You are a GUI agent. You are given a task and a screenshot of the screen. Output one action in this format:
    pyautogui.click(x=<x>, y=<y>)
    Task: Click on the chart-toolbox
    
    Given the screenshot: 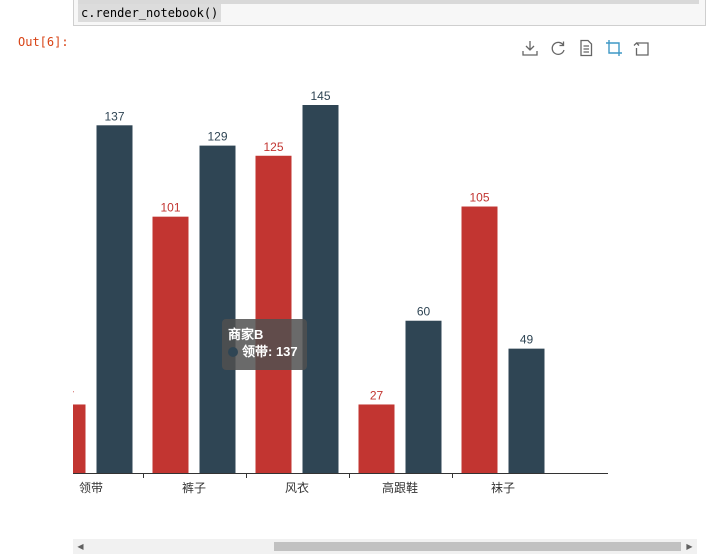 What is the action you would take?
    pyautogui.click(x=586, y=48)
    